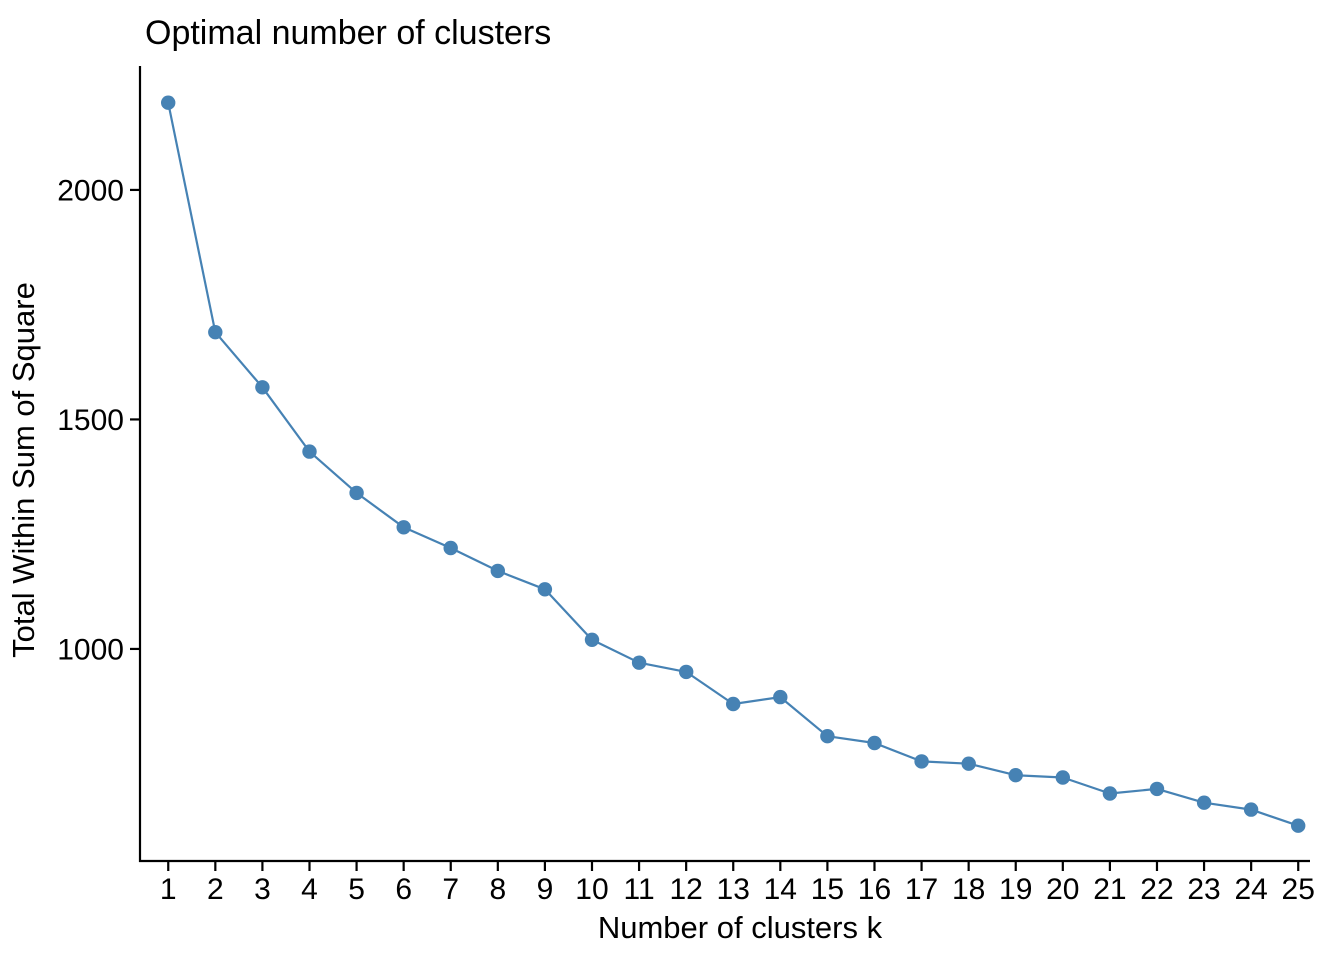  Describe the element at coordinates (356, 889) in the screenshot. I see `x-tick-label: 5` at that location.